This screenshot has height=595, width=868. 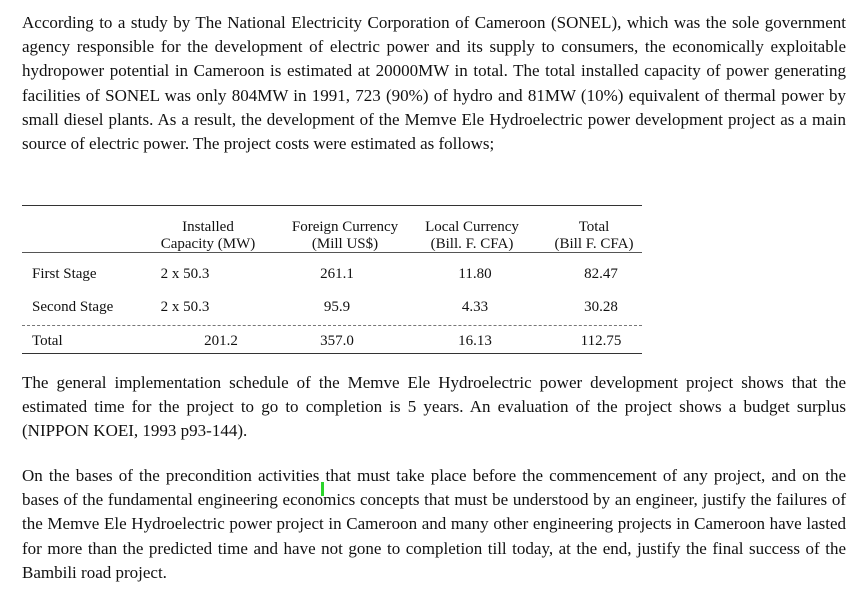 What do you see at coordinates (337, 307) in the screenshot?
I see `cell-second-foreign: 95.9` at bounding box center [337, 307].